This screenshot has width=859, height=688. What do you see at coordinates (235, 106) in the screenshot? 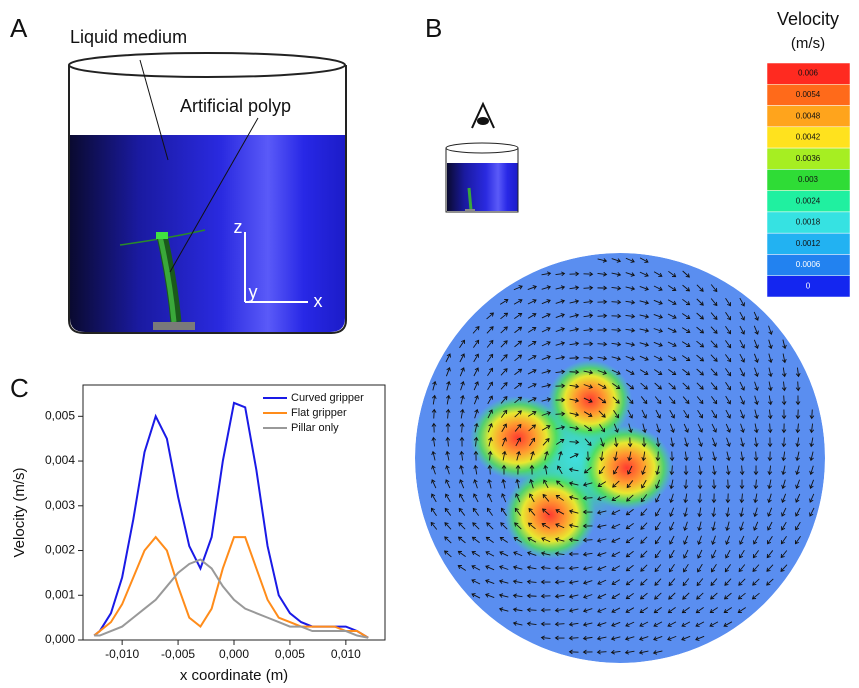
I see `annotation: Artificial polyp` at bounding box center [235, 106].